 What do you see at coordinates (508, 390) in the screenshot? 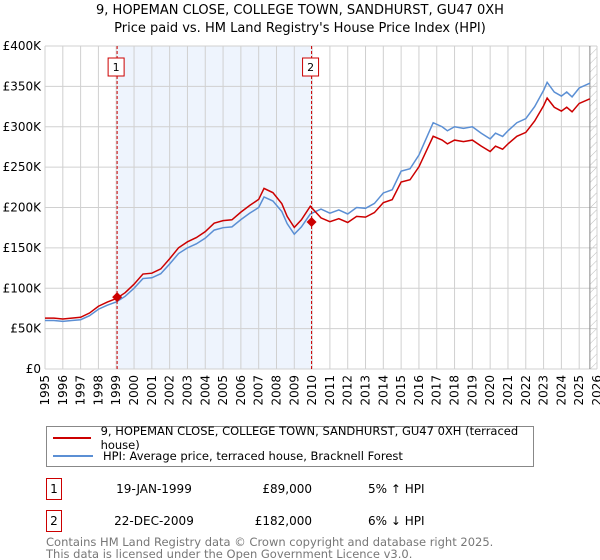
I see `x-tick-label: 2021` at bounding box center [508, 390].